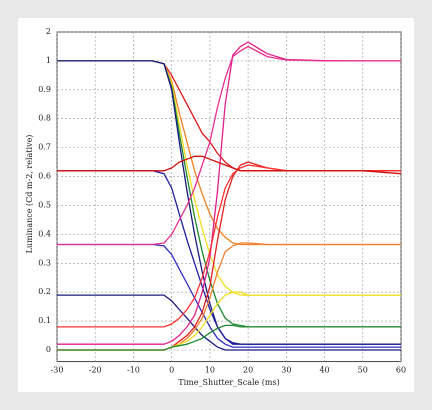  I want to click on x-axis-label: Time_Shutter_Scale (ms), so click(229, 382).